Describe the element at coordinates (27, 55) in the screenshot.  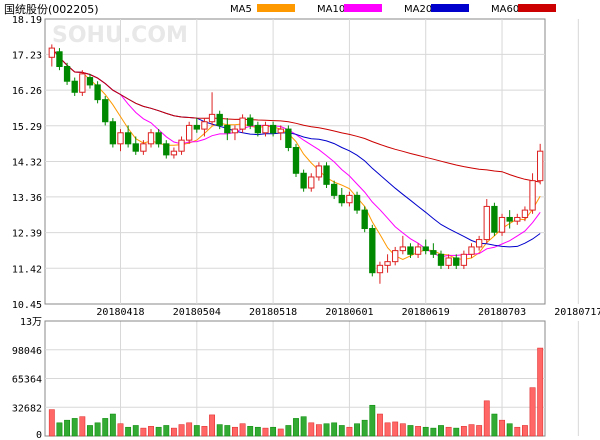
I see `price-tick-label: 17.23` at that location.